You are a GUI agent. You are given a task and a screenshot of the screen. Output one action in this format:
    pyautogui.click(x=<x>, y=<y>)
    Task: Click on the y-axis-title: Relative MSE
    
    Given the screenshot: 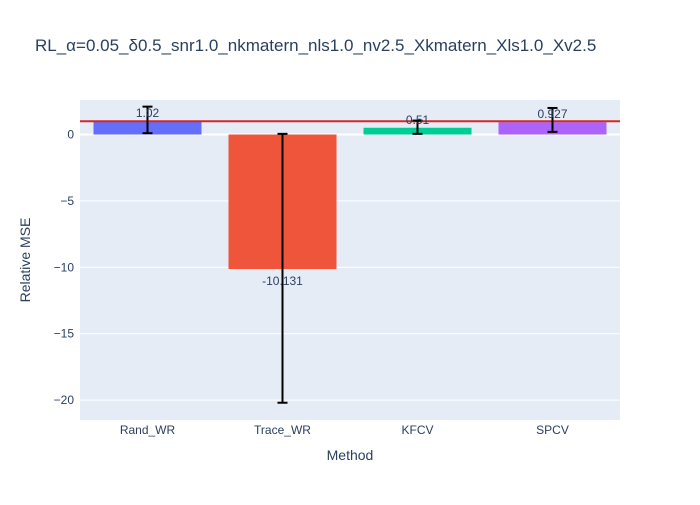 What is the action you would take?
    pyautogui.click(x=25, y=260)
    